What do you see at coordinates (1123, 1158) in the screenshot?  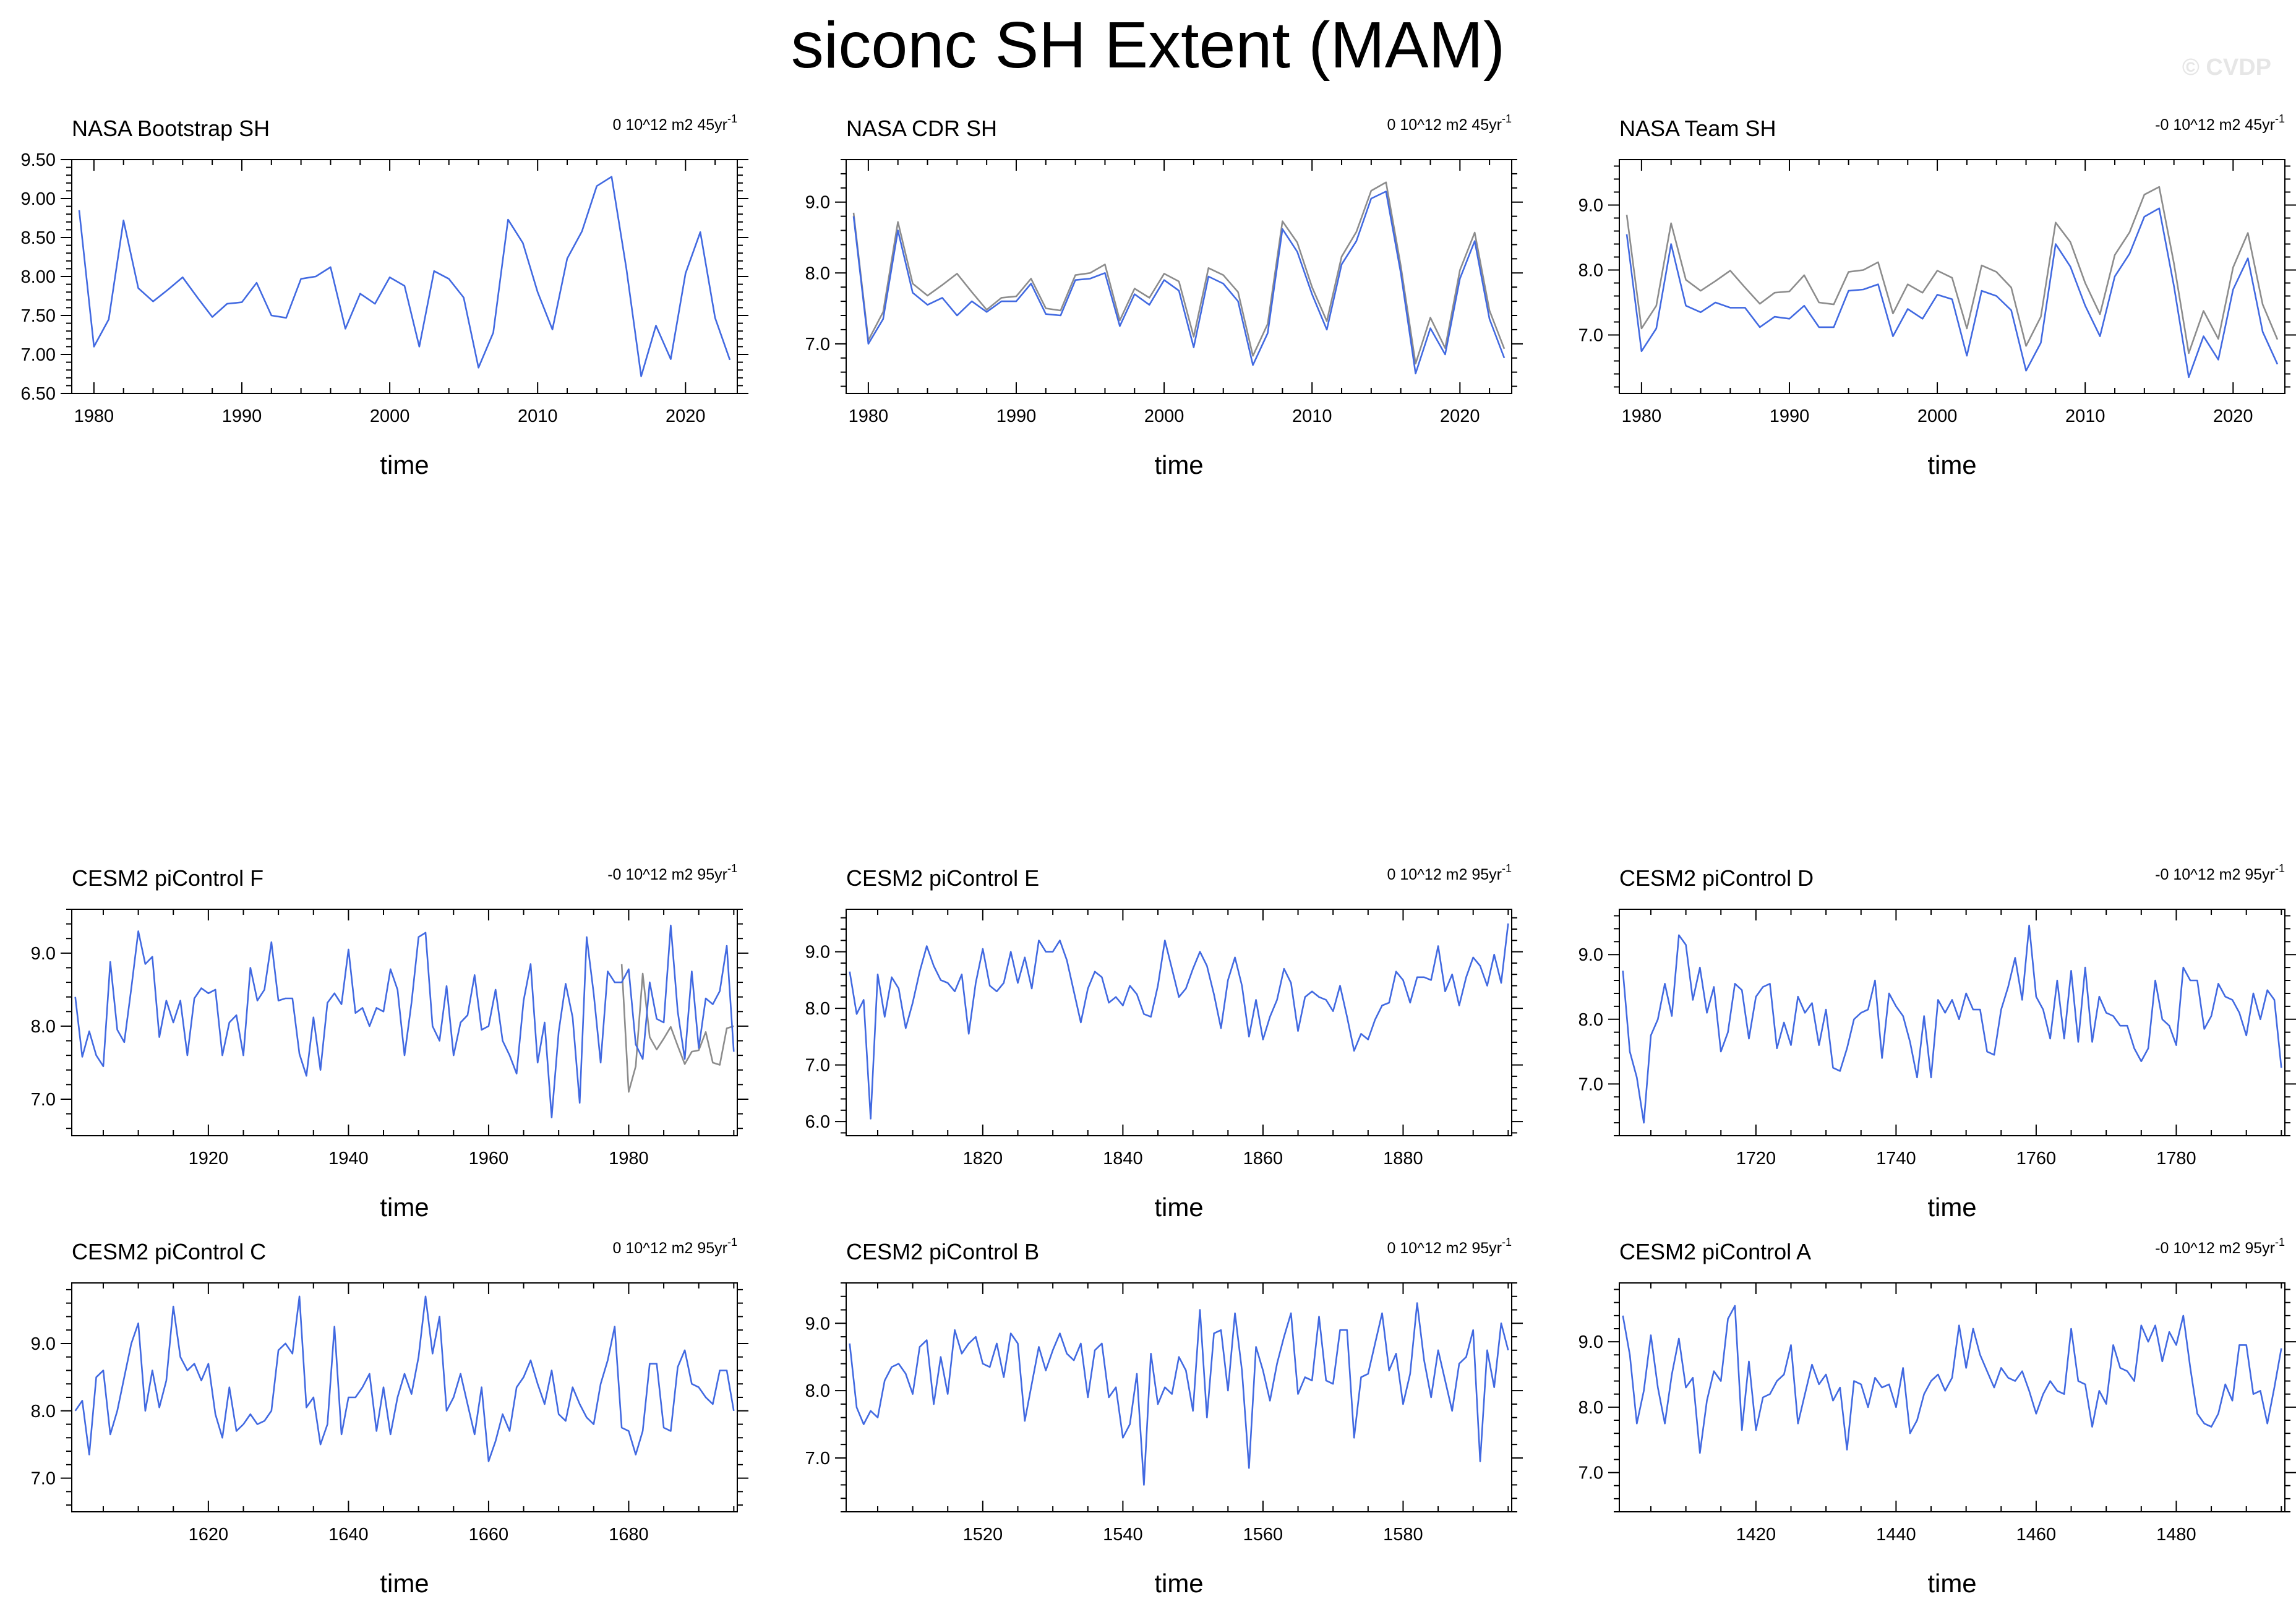 I see `x-tick-label: 1840` at bounding box center [1123, 1158].